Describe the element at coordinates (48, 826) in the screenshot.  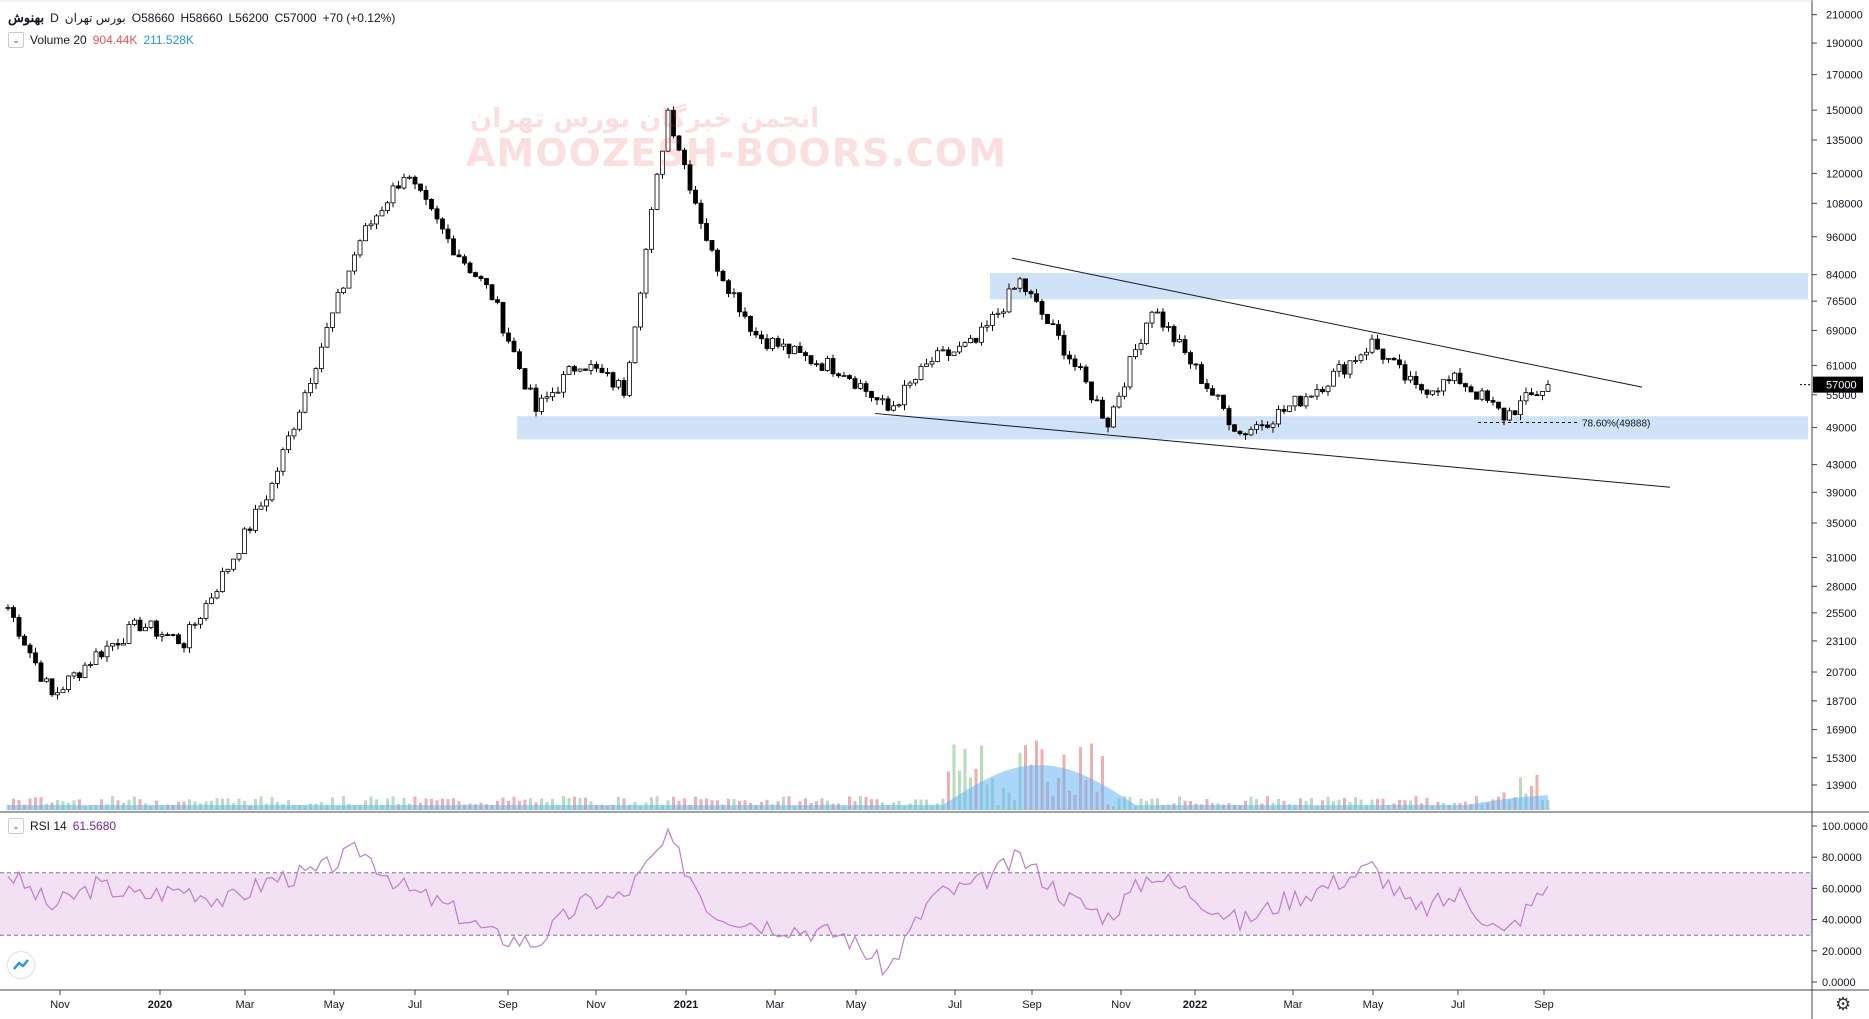
I see `rsi-label: RSI 14` at that location.